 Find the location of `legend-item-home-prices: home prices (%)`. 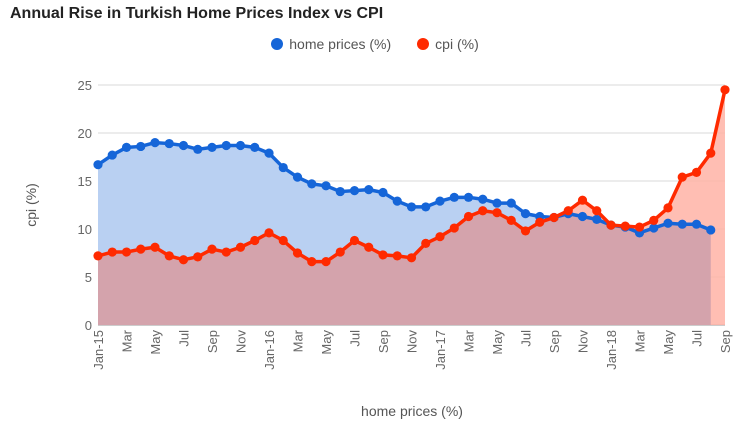

legend-item-home-prices: home prices (%) is located at coordinates (331, 44).